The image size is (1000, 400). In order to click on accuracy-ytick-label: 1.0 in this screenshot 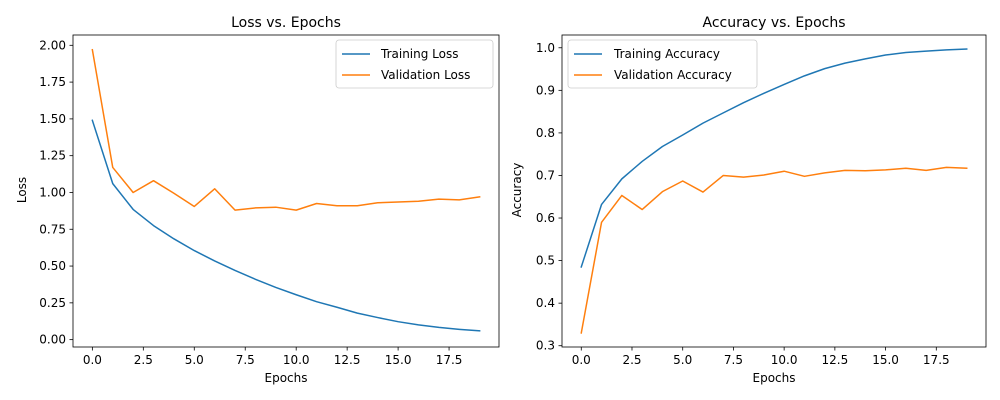, I will do `click(545, 48)`.